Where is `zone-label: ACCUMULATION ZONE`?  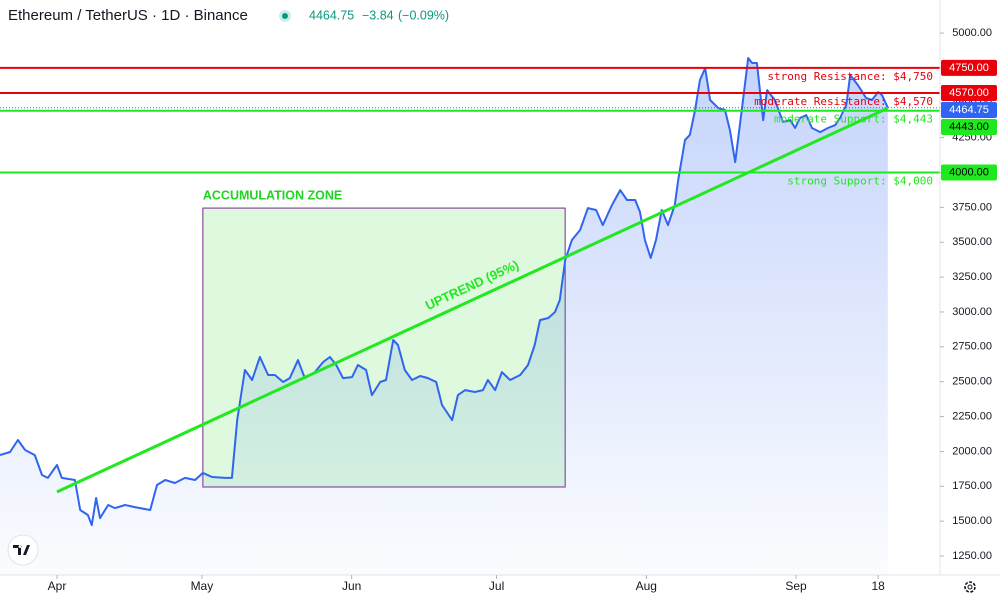 zone-label: ACCUMULATION ZONE is located at coordinates (272, 195).